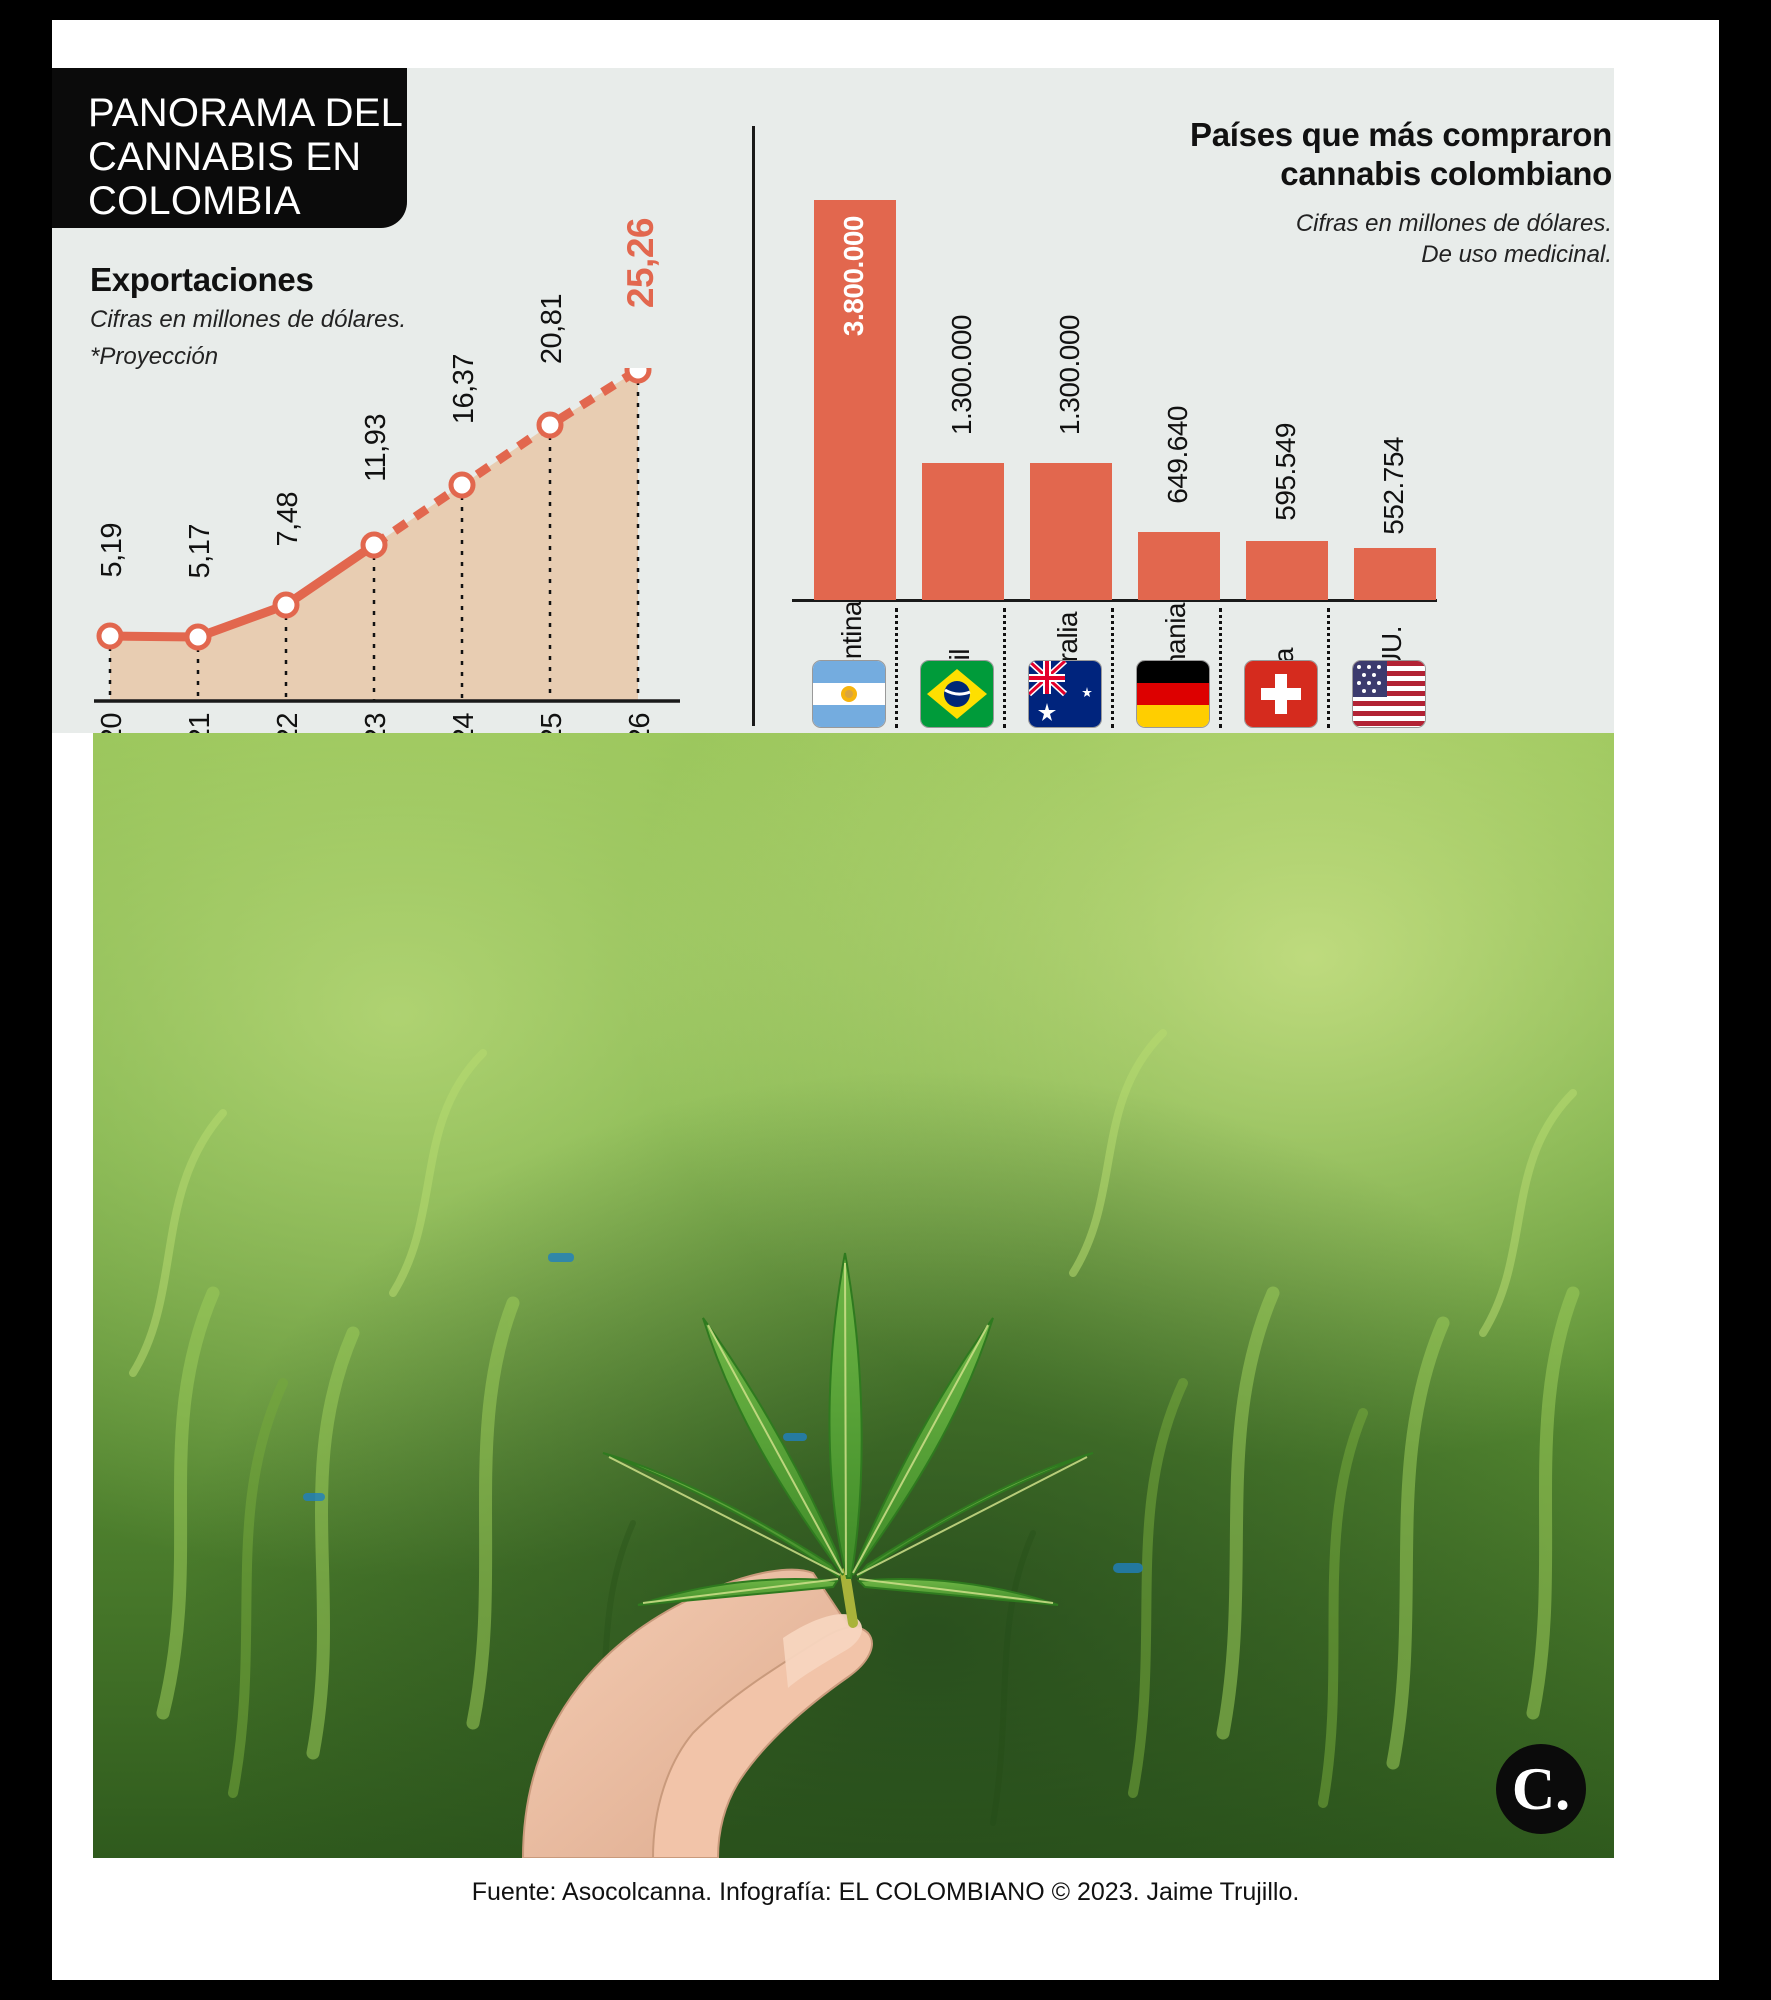  I want to click on bar-value-argentina: 3.800.000, so click(853, 276).